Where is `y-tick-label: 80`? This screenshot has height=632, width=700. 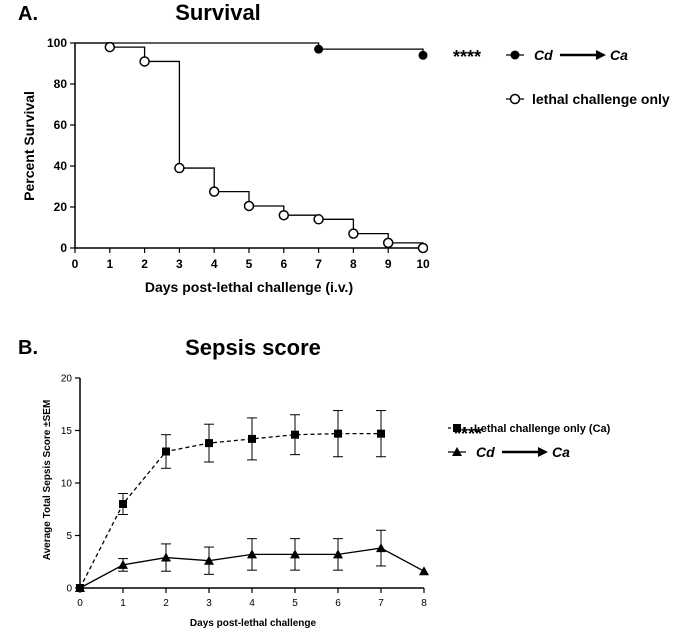 y-tick-label: 80 is located at coordinates (61, 84).